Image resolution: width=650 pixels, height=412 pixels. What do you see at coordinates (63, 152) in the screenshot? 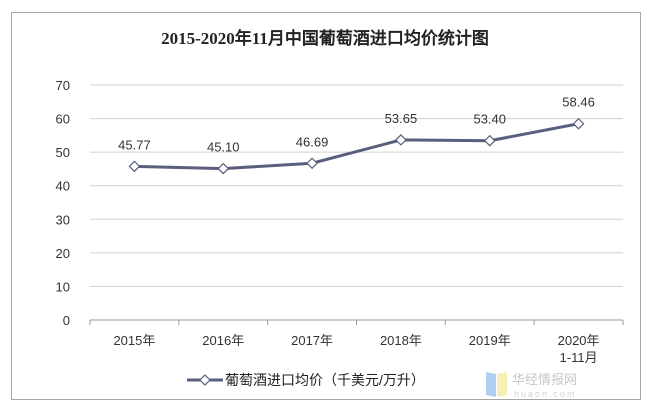
I see `y-tick-label: 50` at bounding box center [63, 152].